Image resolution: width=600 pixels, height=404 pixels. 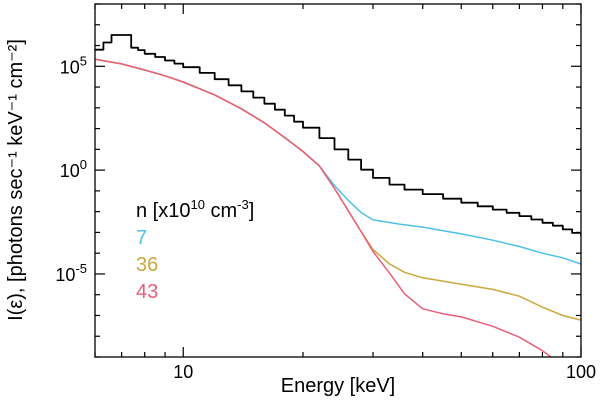 I want to click on legend-title-sup2: -3, so click(x=243, y=204).